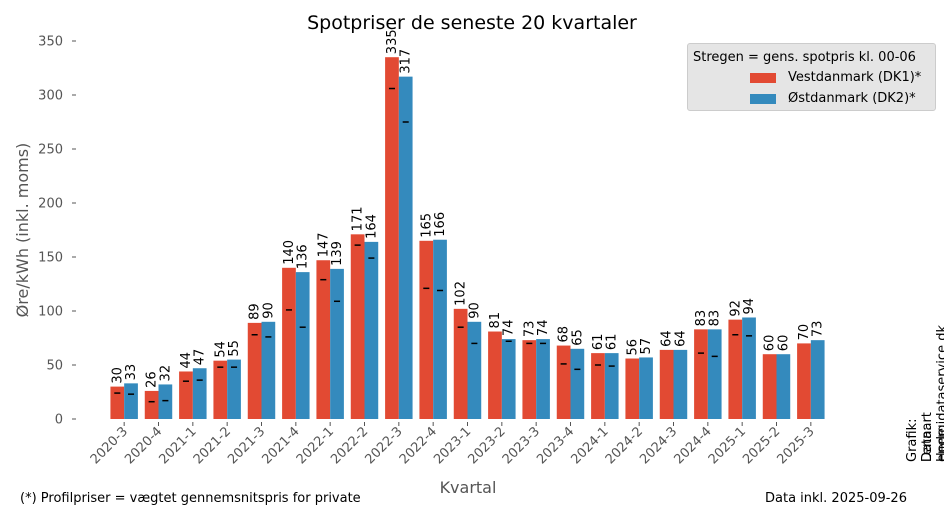  I want to click on y-tick-label: 150, so click(50, 258).